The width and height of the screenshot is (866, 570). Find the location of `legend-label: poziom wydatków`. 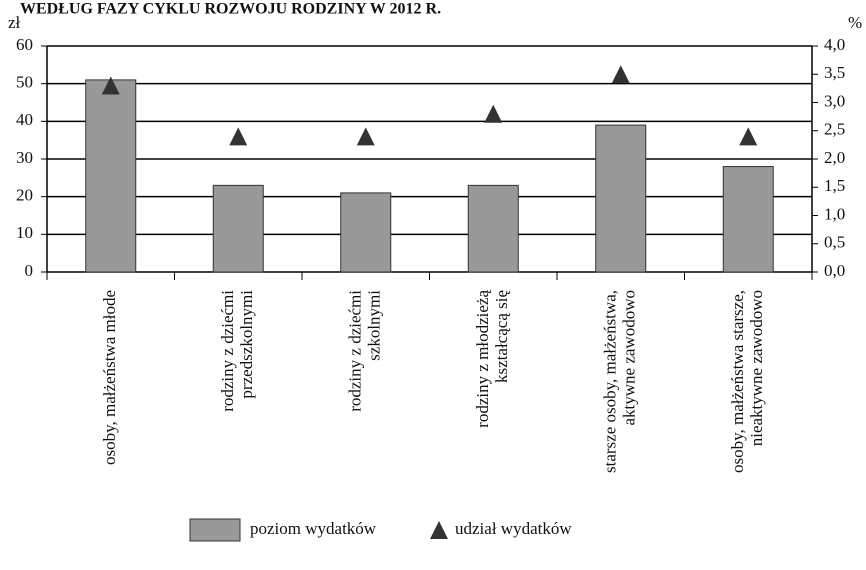

legend-label: poziom wydatków is located at coordinates (313, 528).